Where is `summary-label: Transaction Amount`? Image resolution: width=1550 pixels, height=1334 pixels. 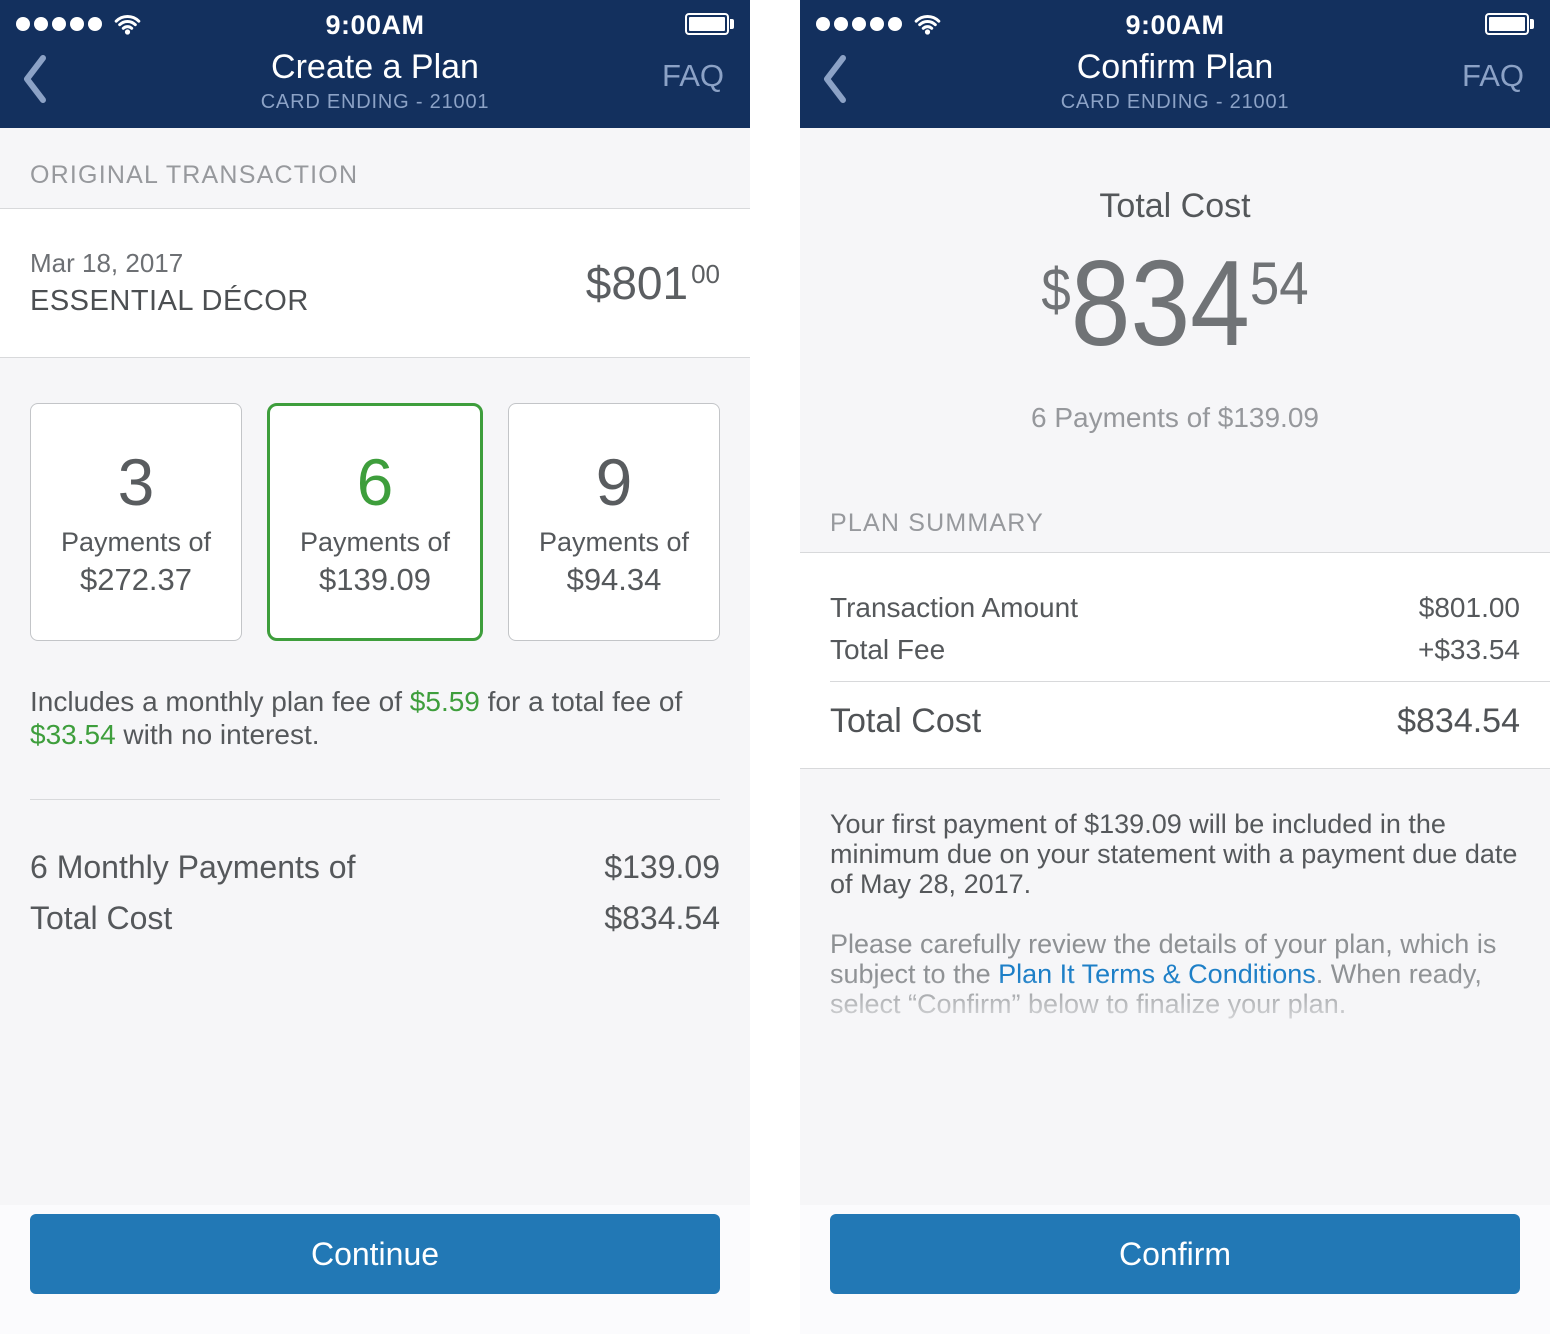 summary-label: Transaction Amount is located at coordinates (954, 607).